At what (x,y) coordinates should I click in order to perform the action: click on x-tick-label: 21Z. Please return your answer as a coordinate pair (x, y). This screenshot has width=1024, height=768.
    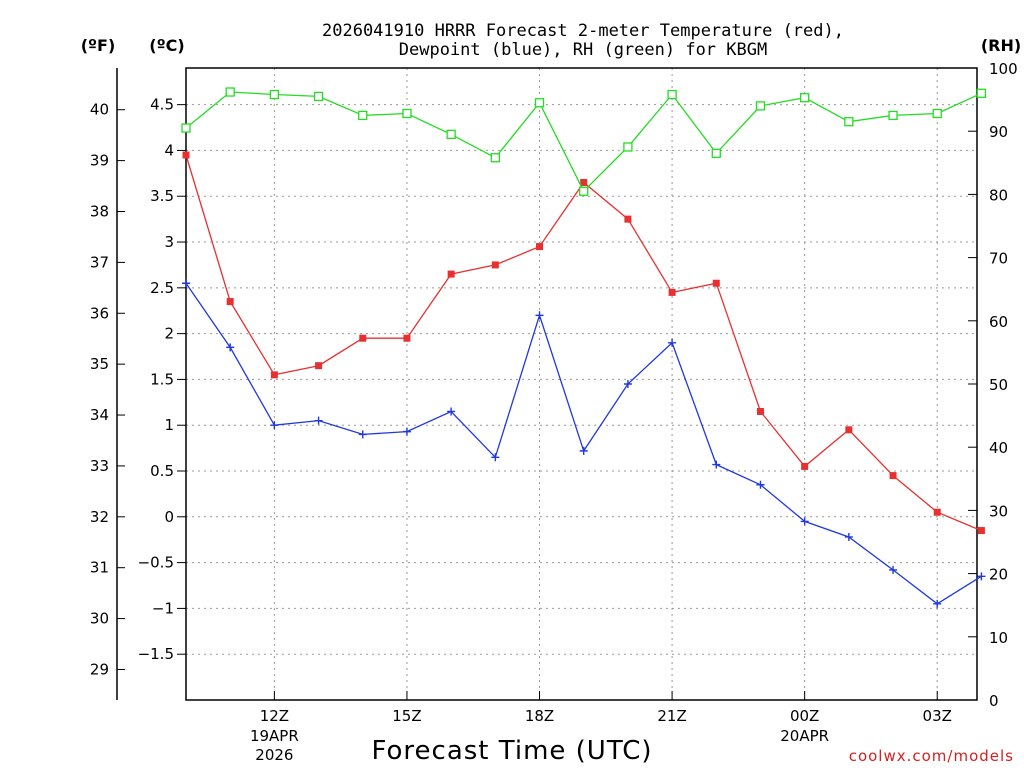
    Looking at the image, I should click on (671, 716).